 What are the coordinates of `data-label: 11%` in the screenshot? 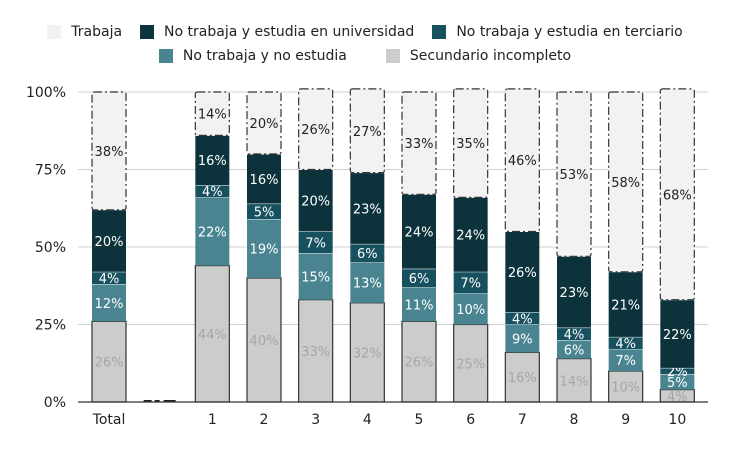 It's located at (419, 305).